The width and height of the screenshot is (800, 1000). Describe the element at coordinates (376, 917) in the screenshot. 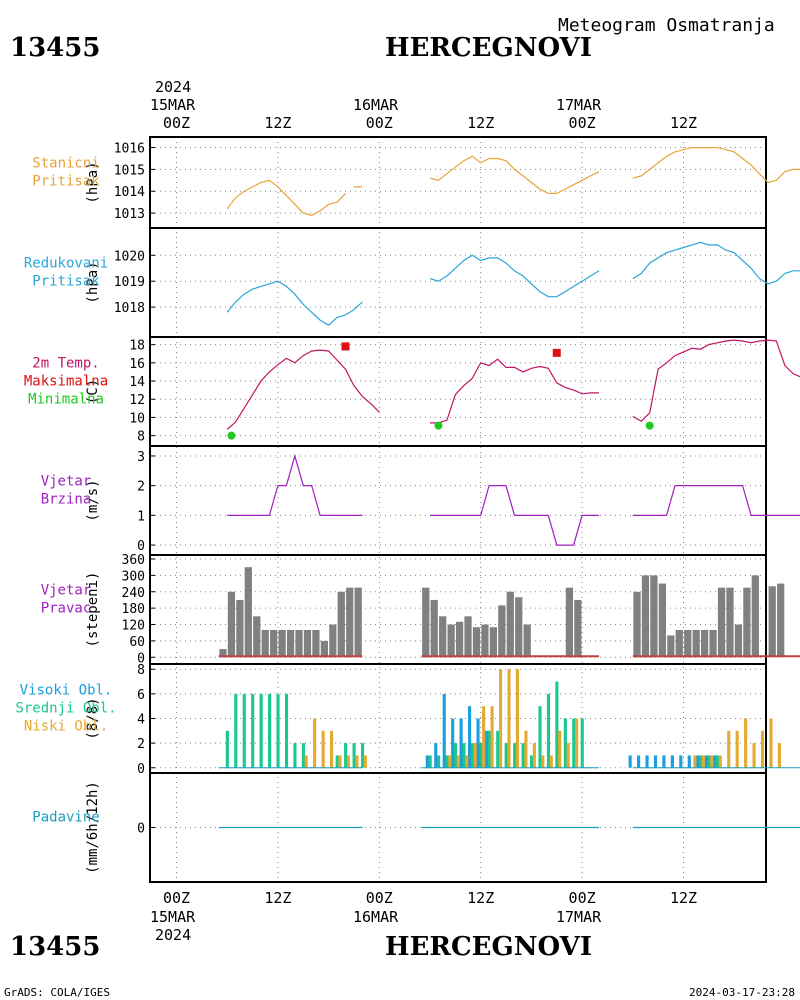

I see `bottom-date-2: 16MAR` at that location.